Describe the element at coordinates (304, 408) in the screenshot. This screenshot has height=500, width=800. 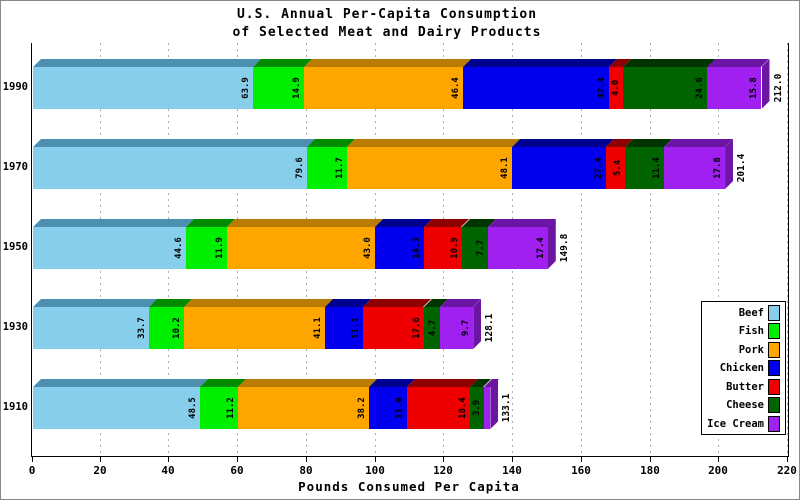
I see `bar-segment-1910-pork: 38.2` at that location.